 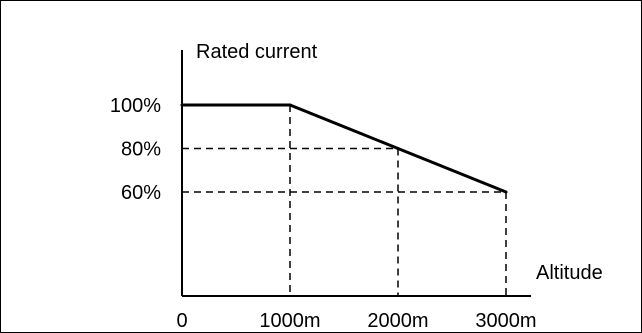 What do you see at coordinates (569, 273) in the screenshot?
I see `x-axis-label: Altitude` at bounding box center [569, 273].